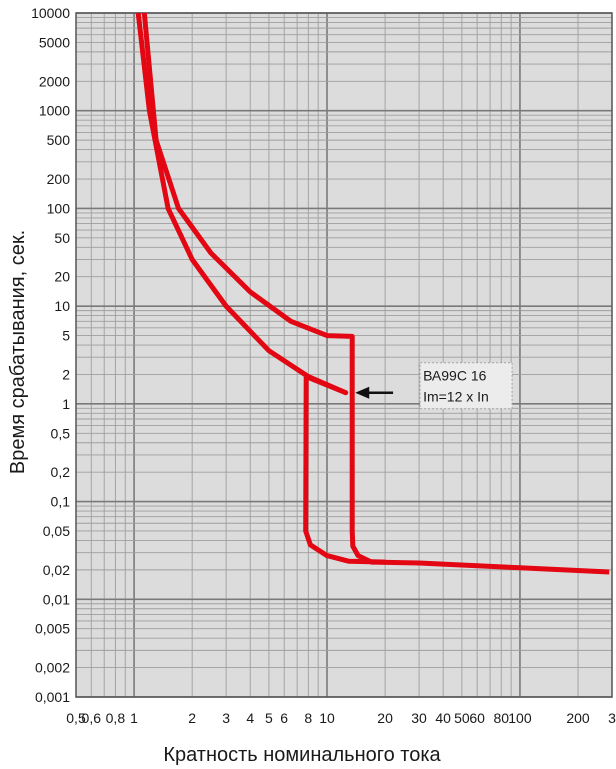 The height and width of the screenshot is (769, 616). Describe the element at coordinates (56, 531) in the screenshot. I see `y-tick-label: 0,05` at that location.